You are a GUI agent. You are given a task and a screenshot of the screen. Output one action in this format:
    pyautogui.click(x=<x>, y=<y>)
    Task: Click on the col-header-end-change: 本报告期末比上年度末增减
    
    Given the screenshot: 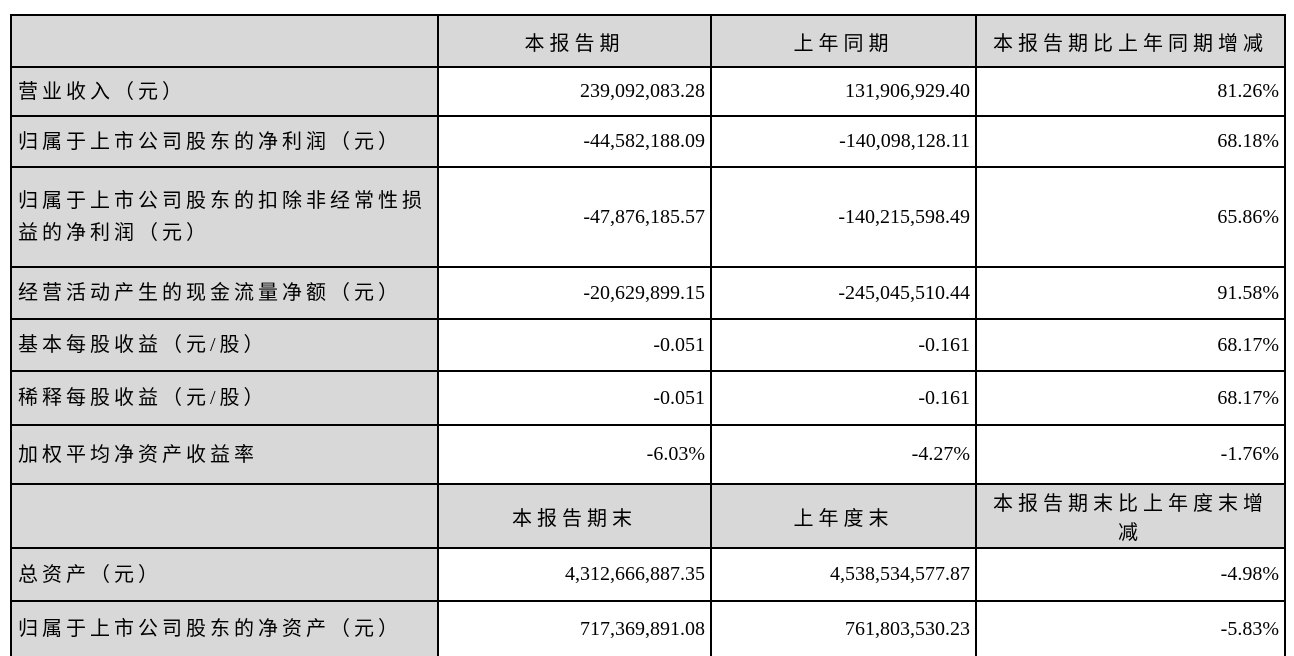 What is the action you would take?
    pyautogui.click(x=1130, y=516)
    